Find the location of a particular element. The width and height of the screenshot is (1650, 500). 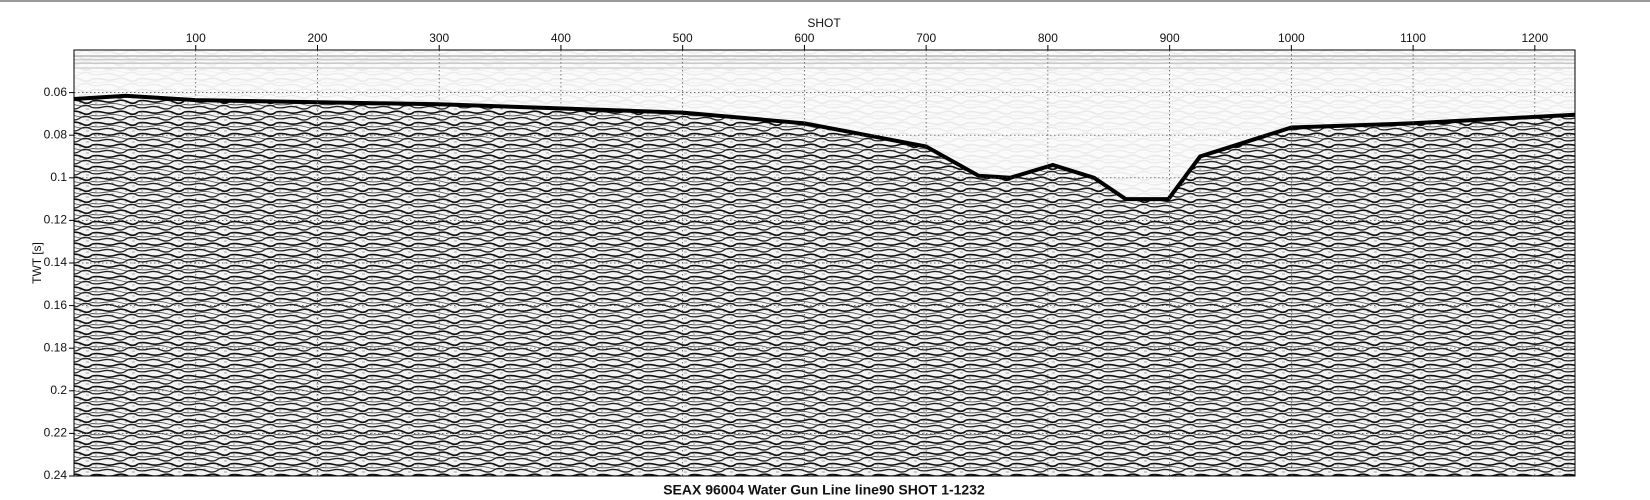

x-tick-label: 100 is located at coordinates (196, 38).